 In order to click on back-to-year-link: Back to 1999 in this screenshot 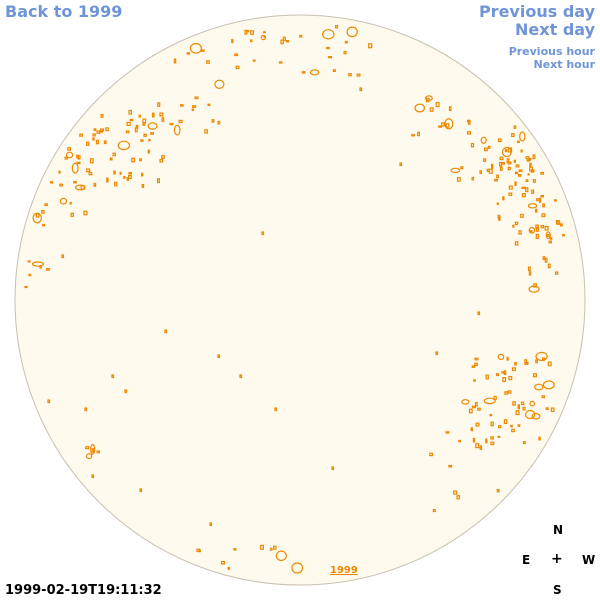, I will do `click(64, 11)`.